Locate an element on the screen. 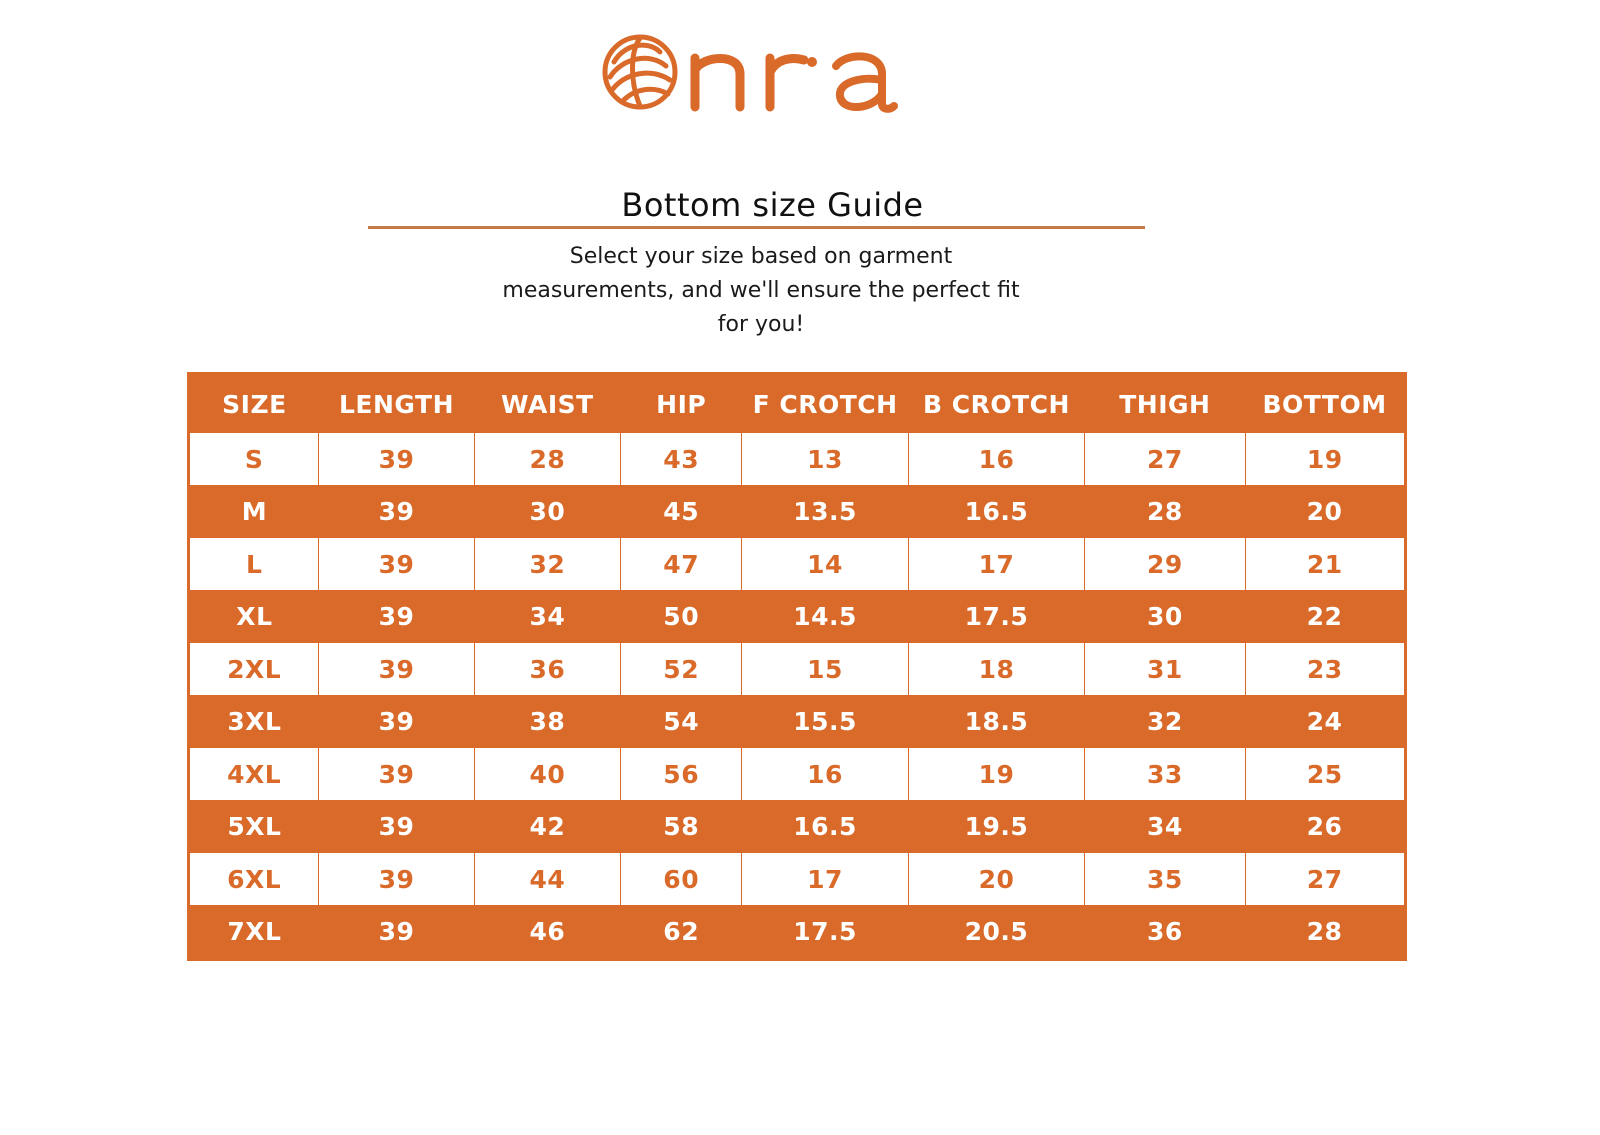 The height and width of the screenshot is (1135, 1600). table-row: M 39 30 45 13.5 16.5 28 20 is located at coordinates (797, 511).